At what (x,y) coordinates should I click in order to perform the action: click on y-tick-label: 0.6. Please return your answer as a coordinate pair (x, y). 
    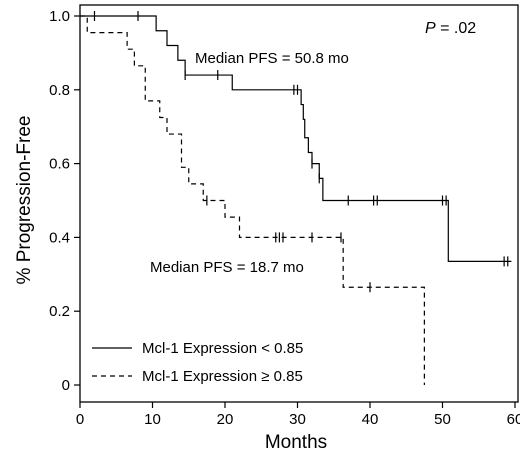
    Looking at the image, I should click on (59, 164).